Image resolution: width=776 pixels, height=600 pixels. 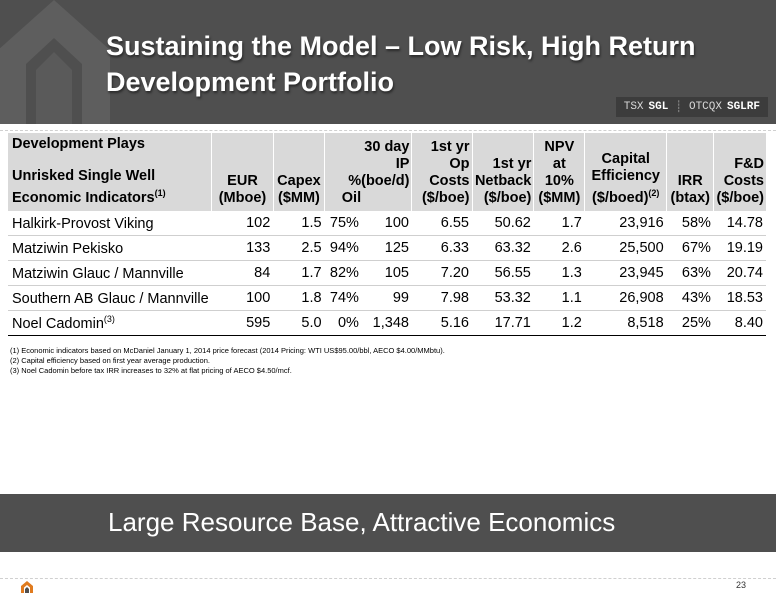 What do you see at coordinates (311, 273) in the screenshot?
I see `cell-capex: 1.7` at bounding box center [311, 273].